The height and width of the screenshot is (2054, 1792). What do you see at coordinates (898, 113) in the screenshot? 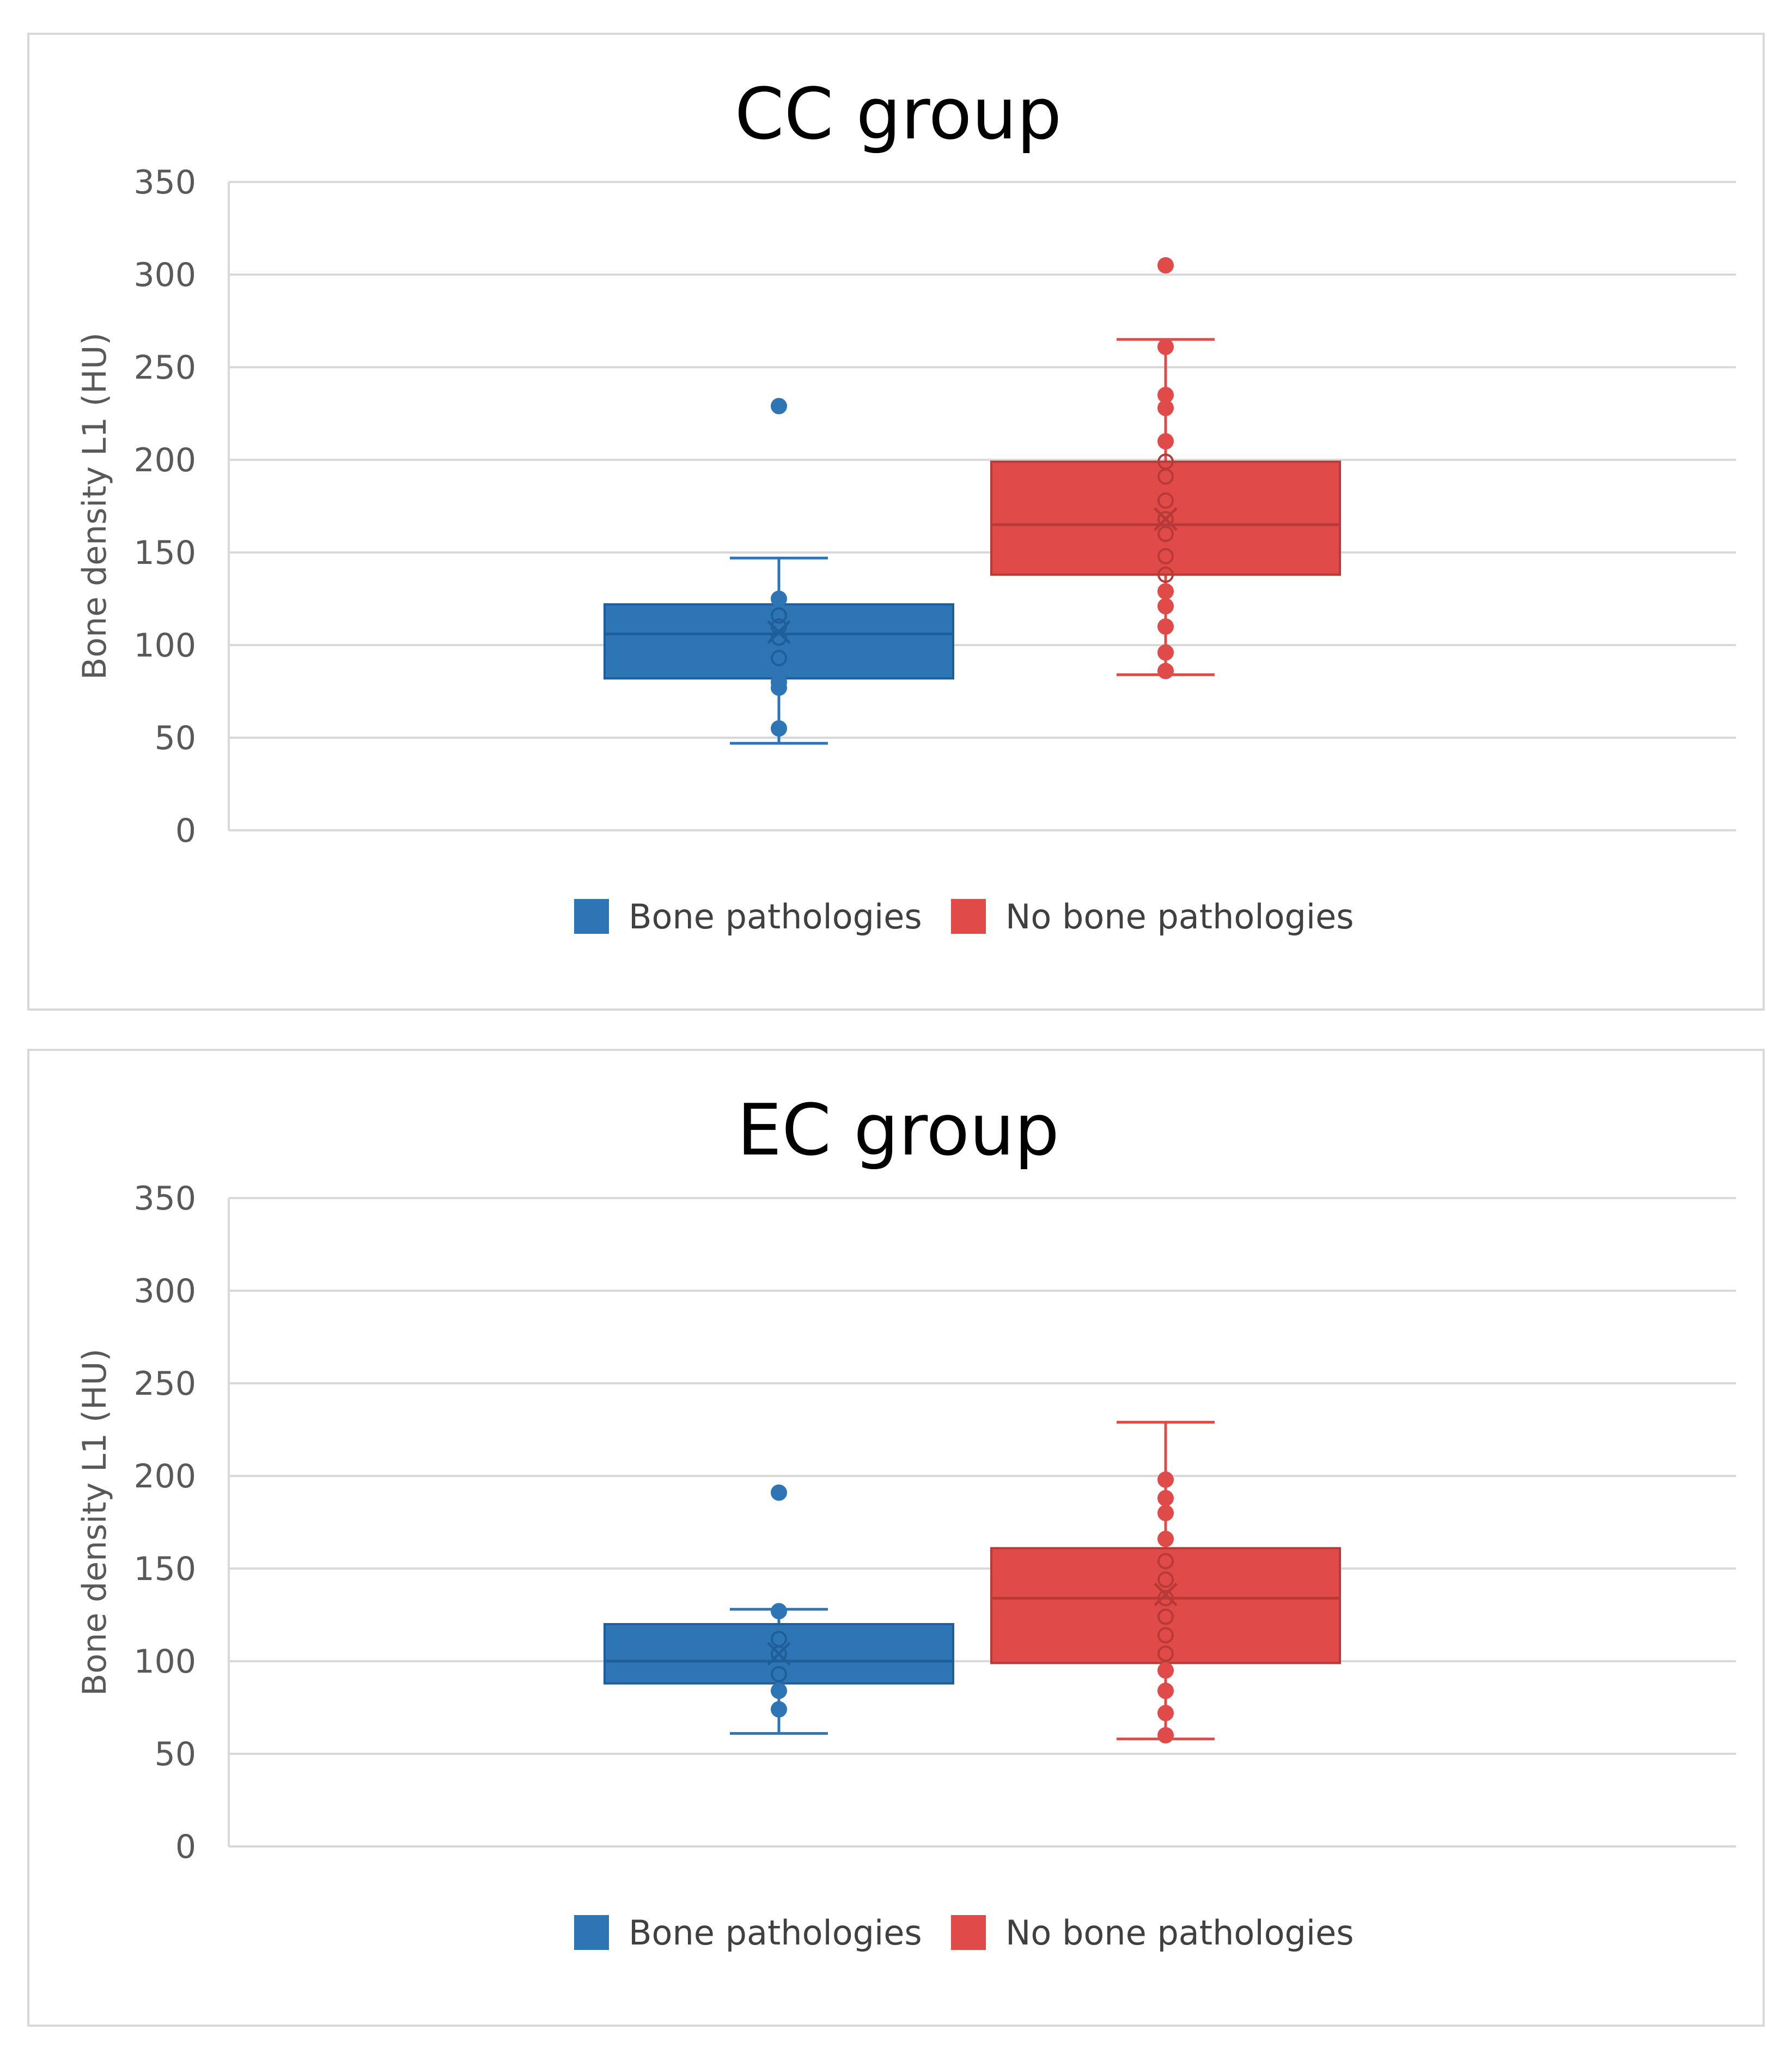
I see `chart-title: CC group` at bounding box center [898, 113].